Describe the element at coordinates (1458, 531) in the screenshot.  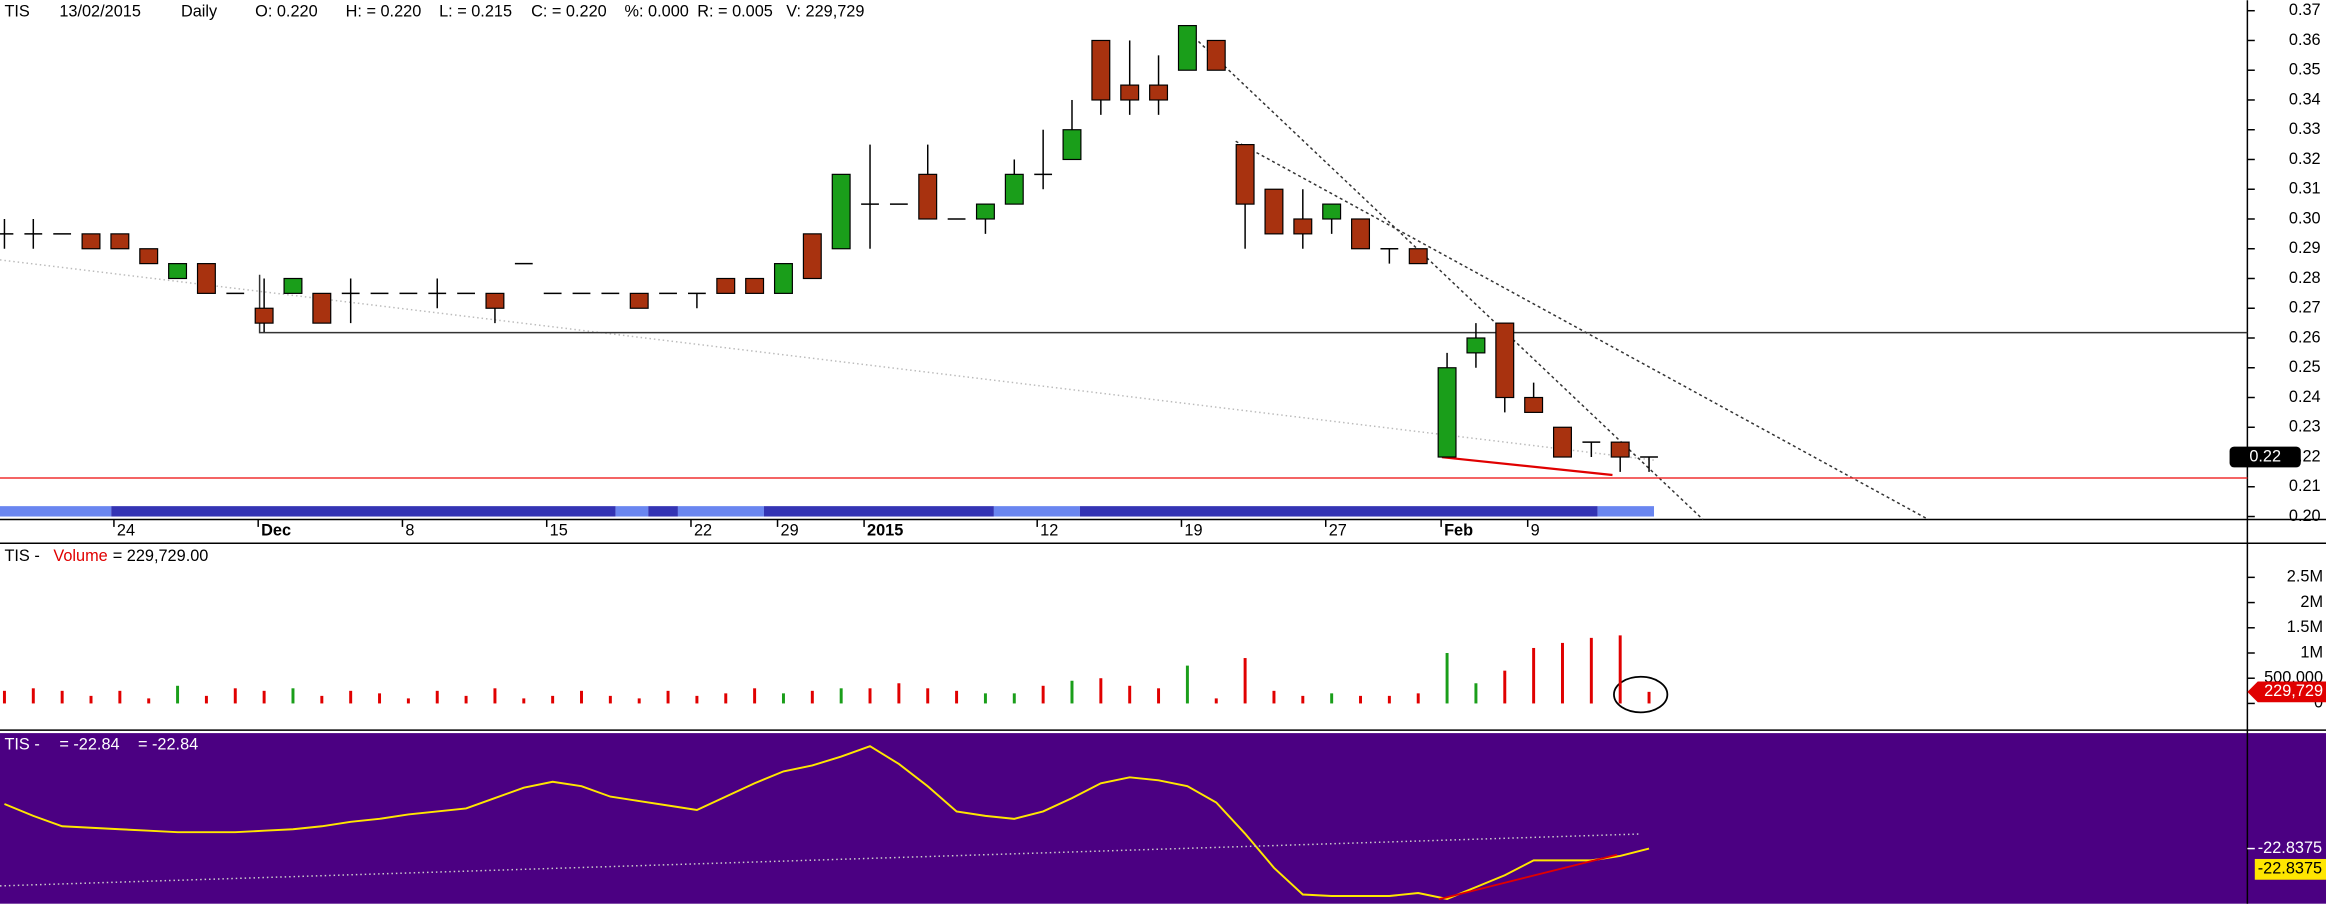
I see `x-tick-label: Feb` at that location.